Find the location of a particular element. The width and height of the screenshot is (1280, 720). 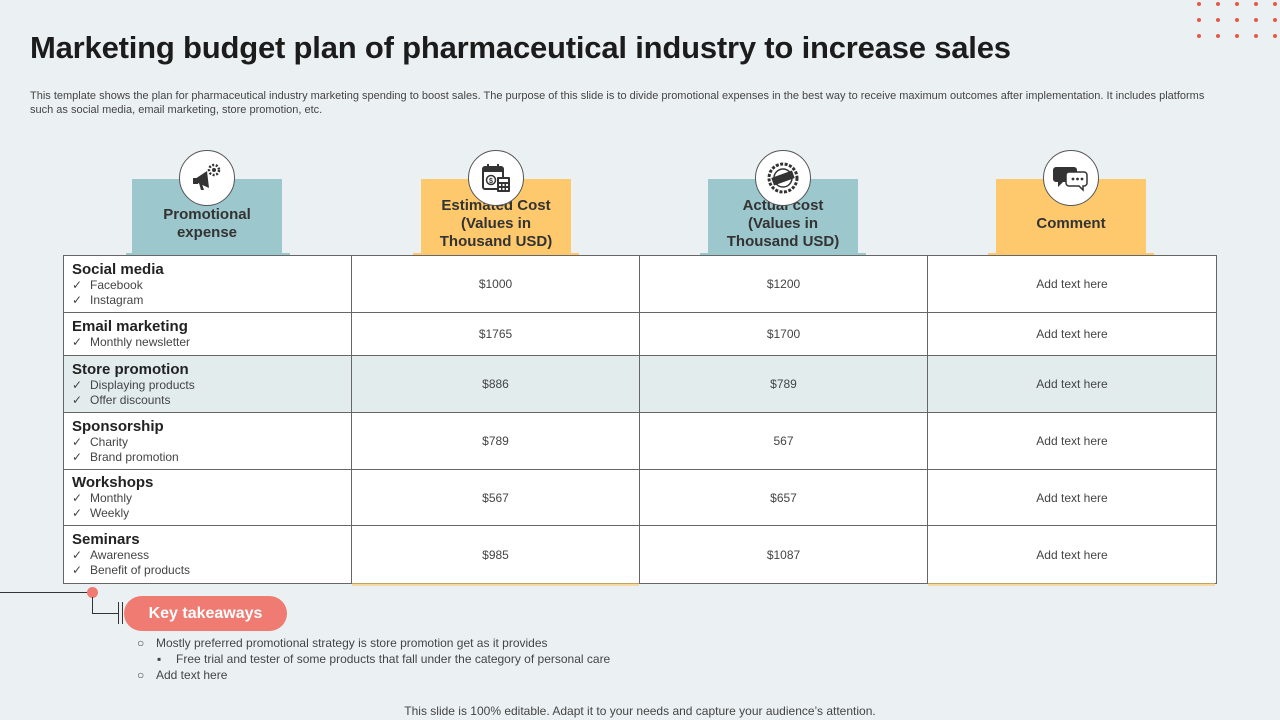

column-header-label: Comment is located at coordinates (1071, 223).